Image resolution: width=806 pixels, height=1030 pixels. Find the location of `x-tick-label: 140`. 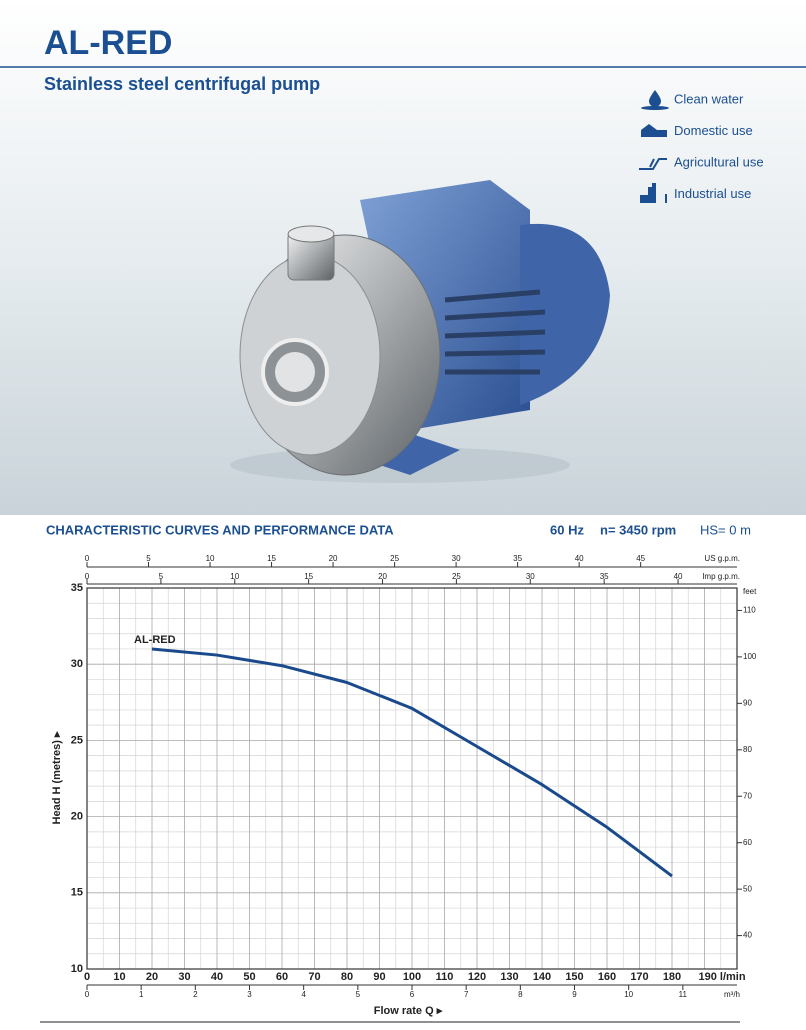

x-tick-label: 140 is located at coordinates (542, 977).